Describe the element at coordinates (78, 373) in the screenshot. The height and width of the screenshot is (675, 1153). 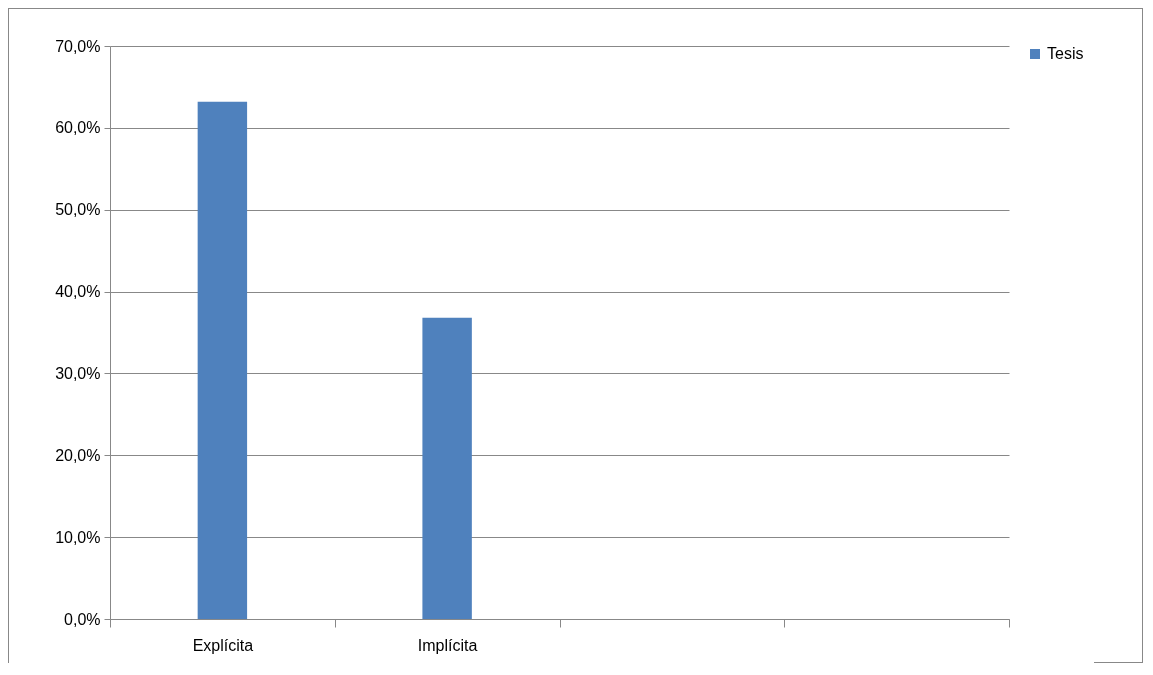
I see `y-tick-label: 30,0%` at that location.